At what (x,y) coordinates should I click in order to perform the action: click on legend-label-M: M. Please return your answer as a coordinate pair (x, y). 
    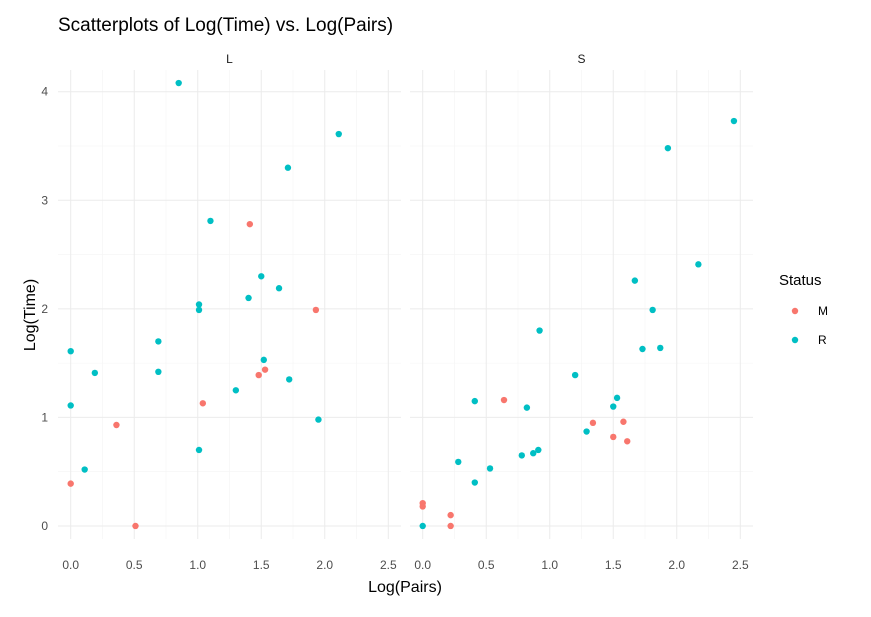
    Looking at the image, I should click on (823, 311).